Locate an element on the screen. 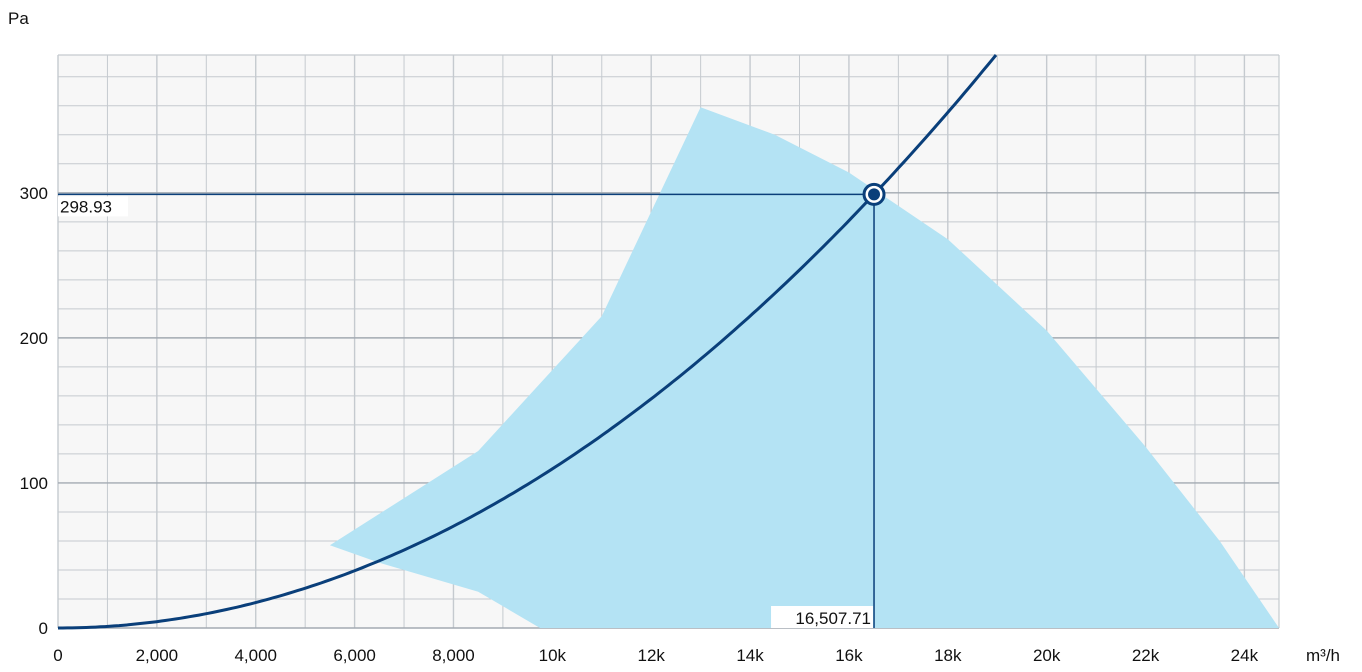  x-tick-label: 2,000 is located at coordinates (157, 655).